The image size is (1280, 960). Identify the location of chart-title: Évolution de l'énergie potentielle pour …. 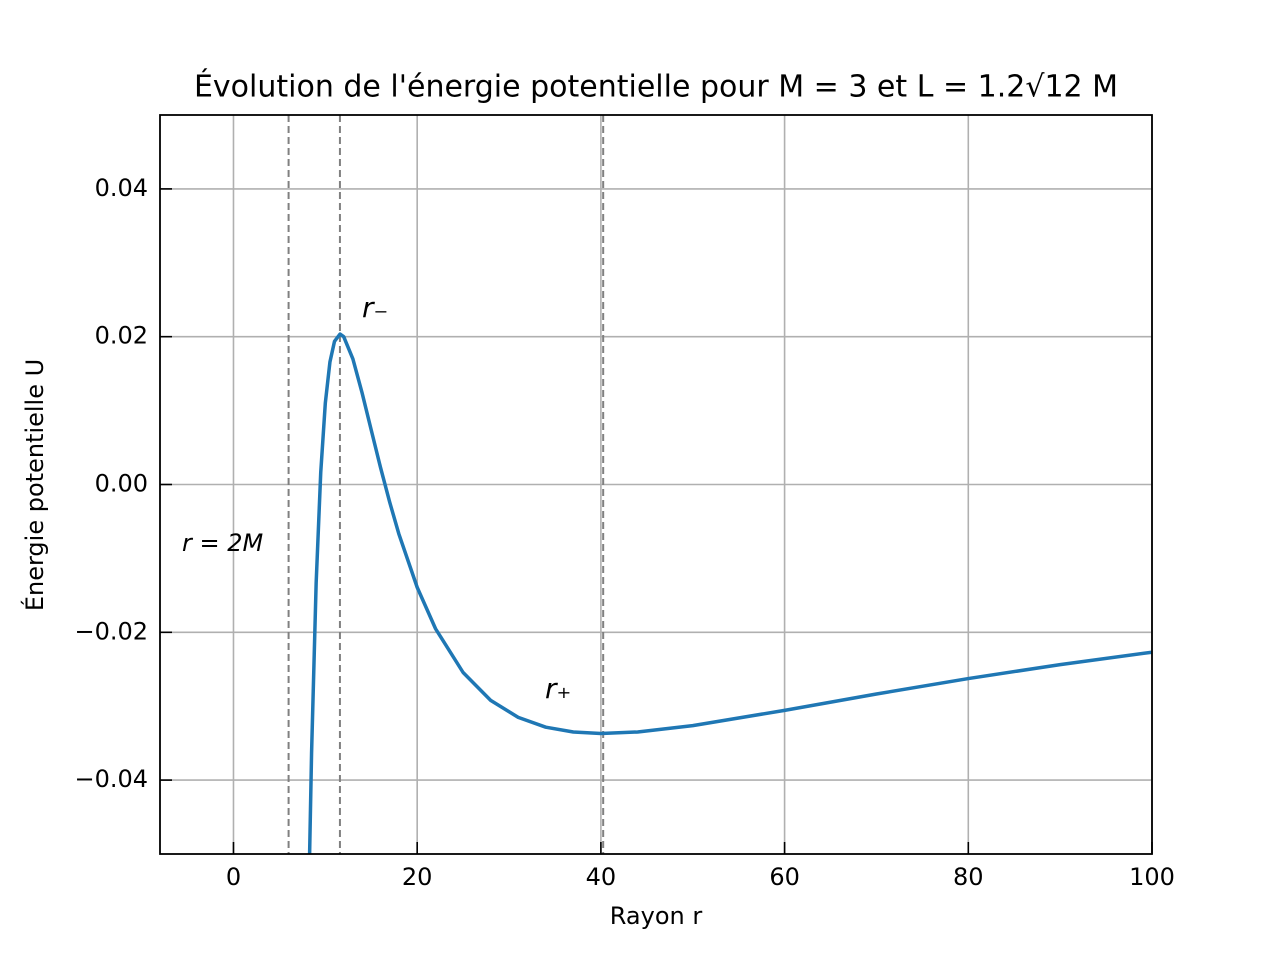
(656, 87).